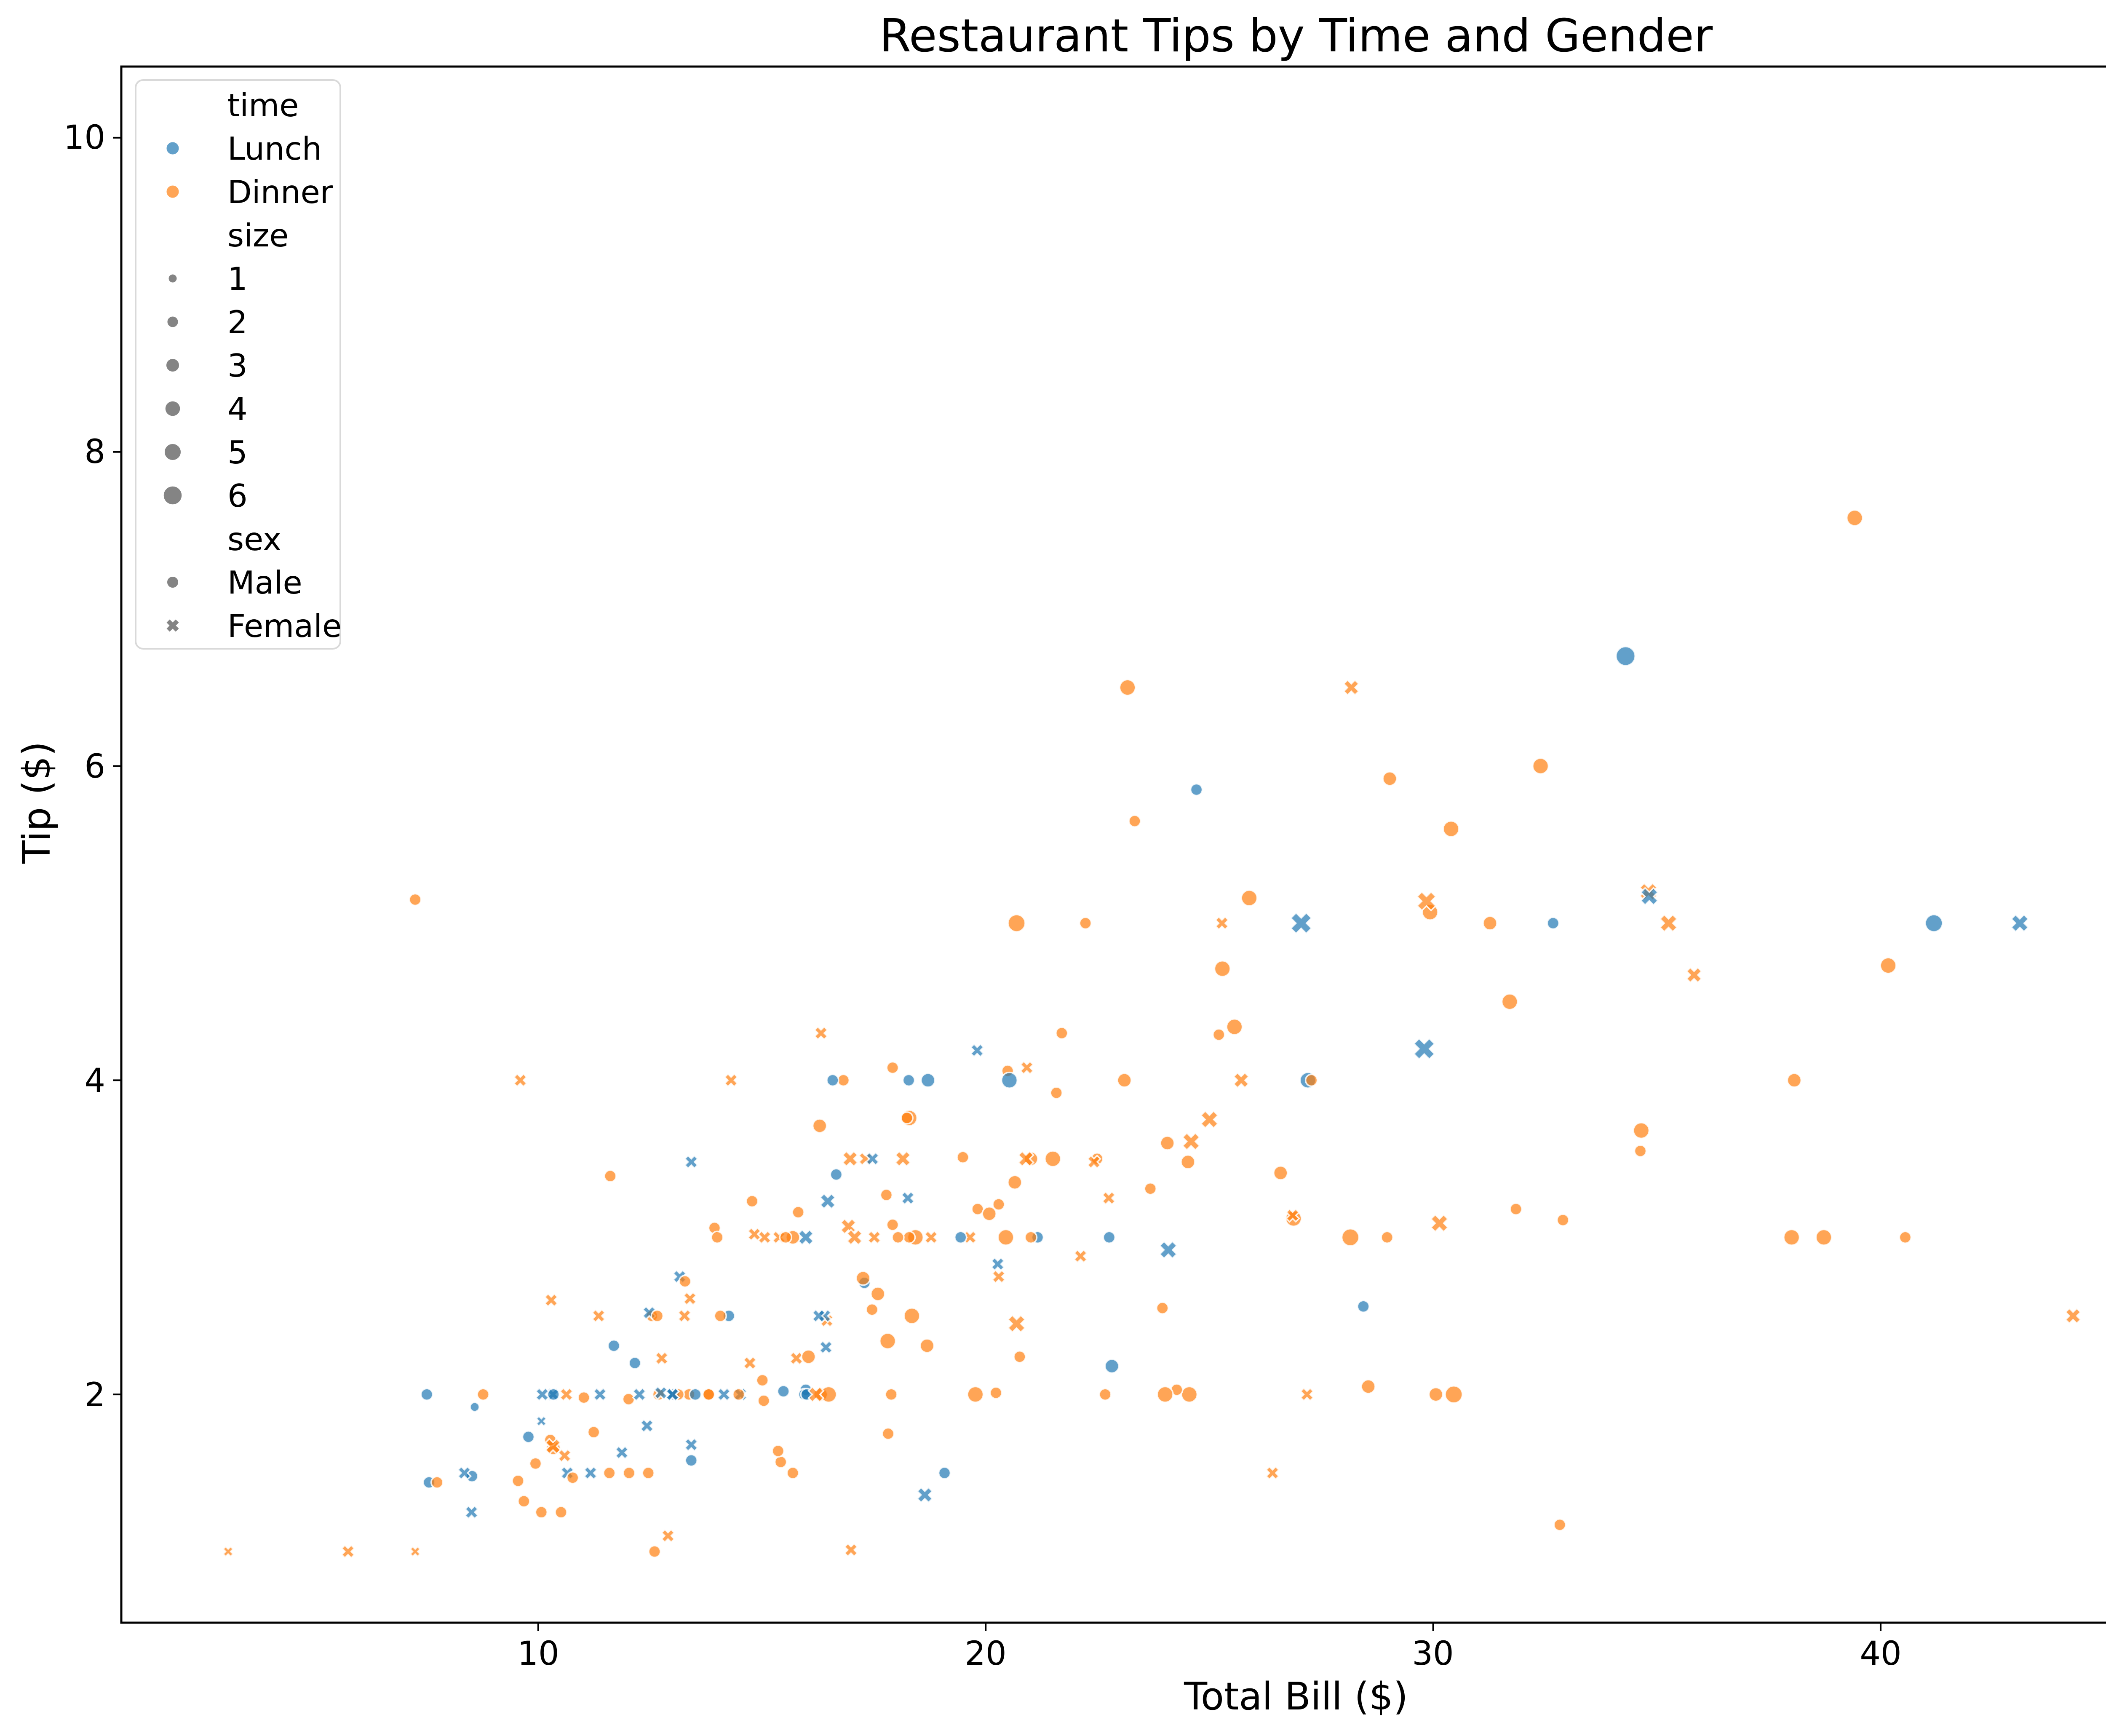 This screenshot has width=2106, height=1736. I want to click on legend-item-label: Male, so click(264, 582).